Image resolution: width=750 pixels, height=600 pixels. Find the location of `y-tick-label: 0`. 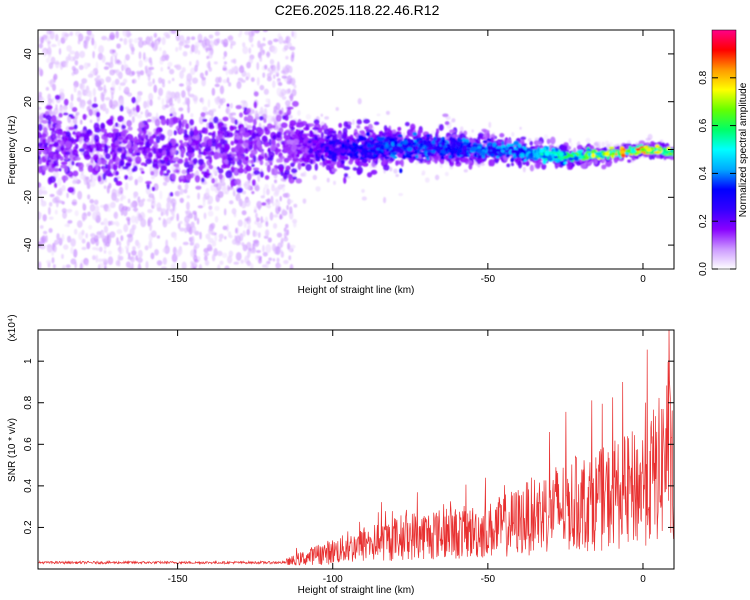

y-tick-label: 0 is located at coordinates (28, 149).